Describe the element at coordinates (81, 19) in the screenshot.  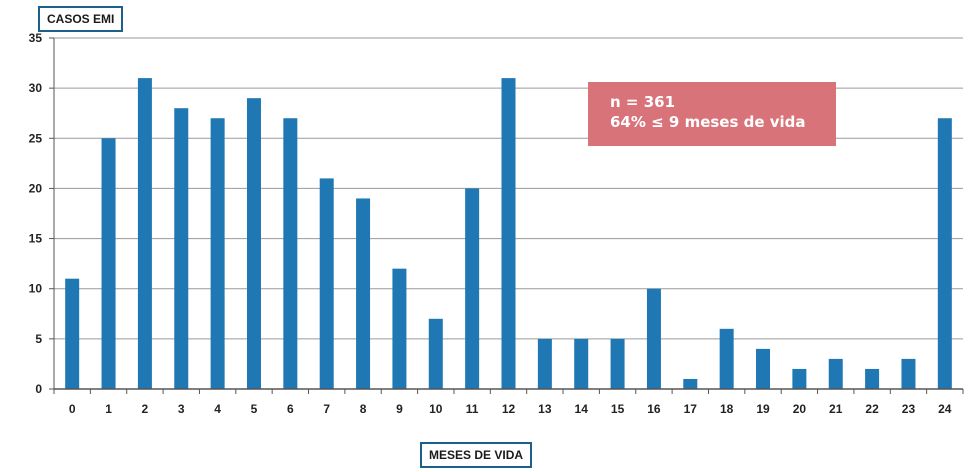
I see `y-axis-title: CASOS EMI` at that location.